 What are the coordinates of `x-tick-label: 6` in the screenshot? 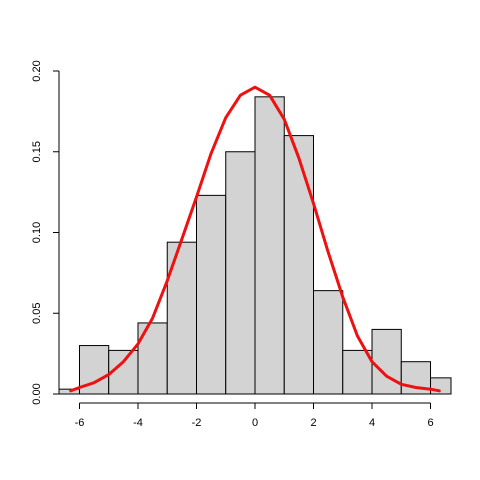 It's located at (430, 423).